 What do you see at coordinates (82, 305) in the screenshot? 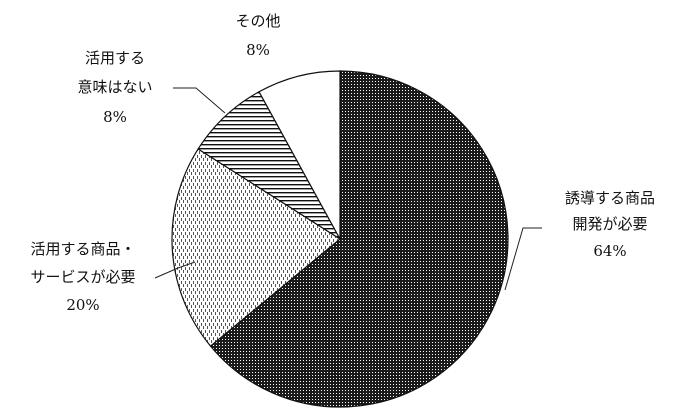
I see `slice-percent-label: 20%` at bounding box center [82, 305].